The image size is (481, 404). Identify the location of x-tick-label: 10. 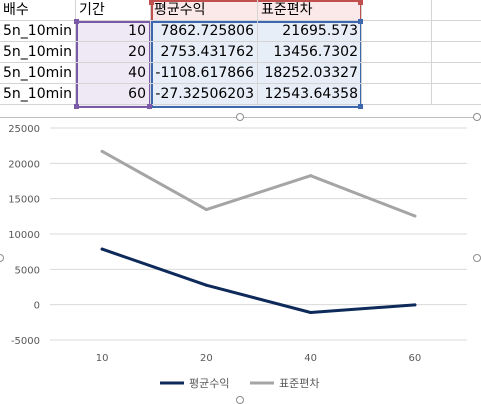
(102, 358).